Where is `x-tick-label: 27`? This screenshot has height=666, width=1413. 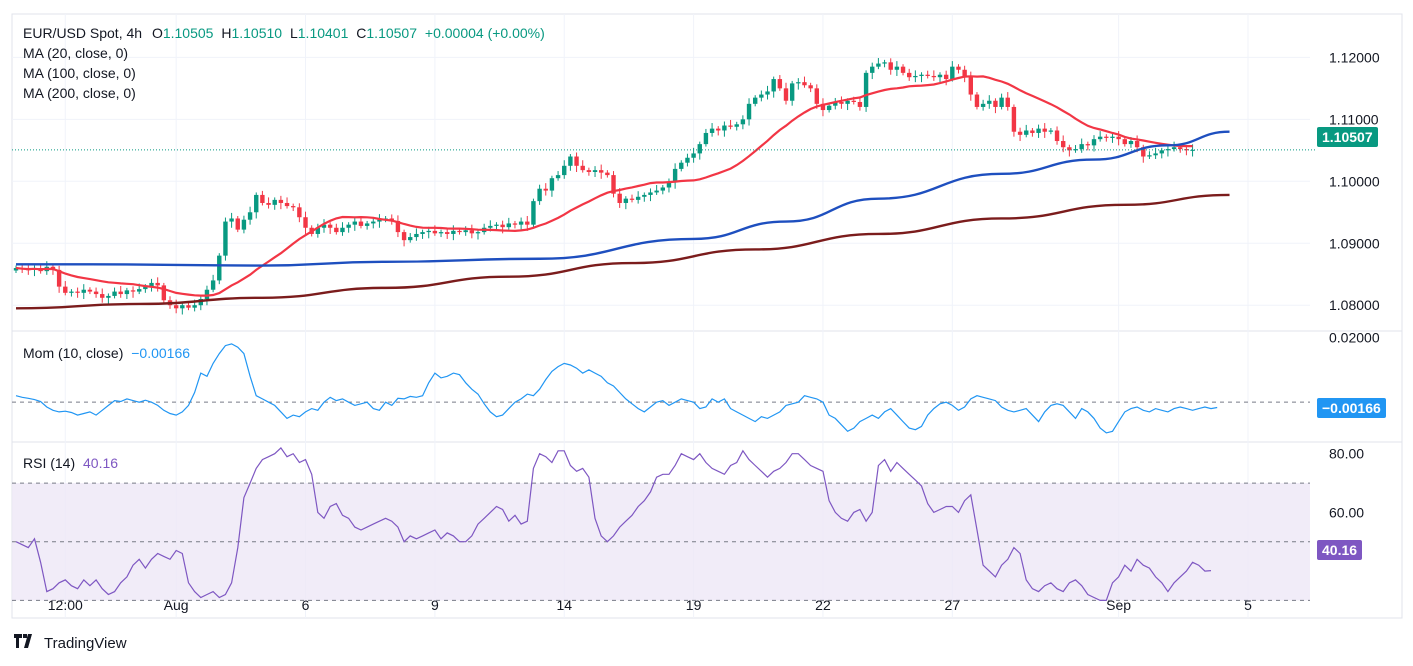 x-tick-label: 27 is located at coordinates (953, 605).